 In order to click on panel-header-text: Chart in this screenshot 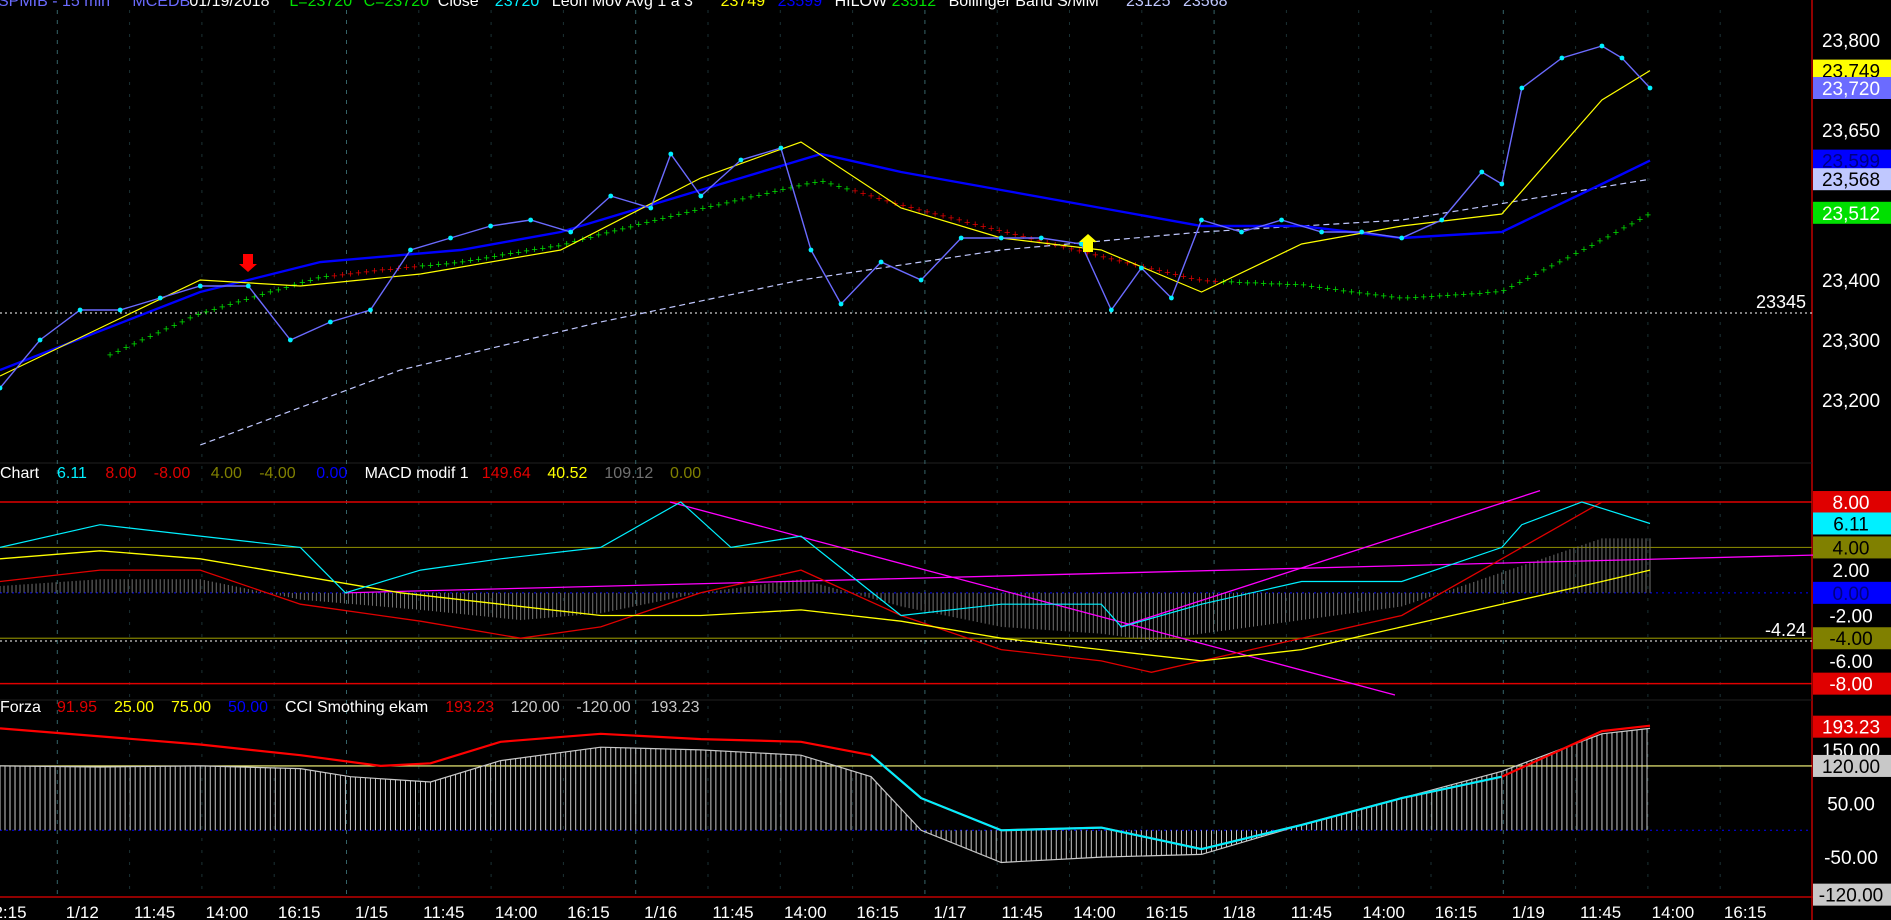, I will do `click(20, 473)`.